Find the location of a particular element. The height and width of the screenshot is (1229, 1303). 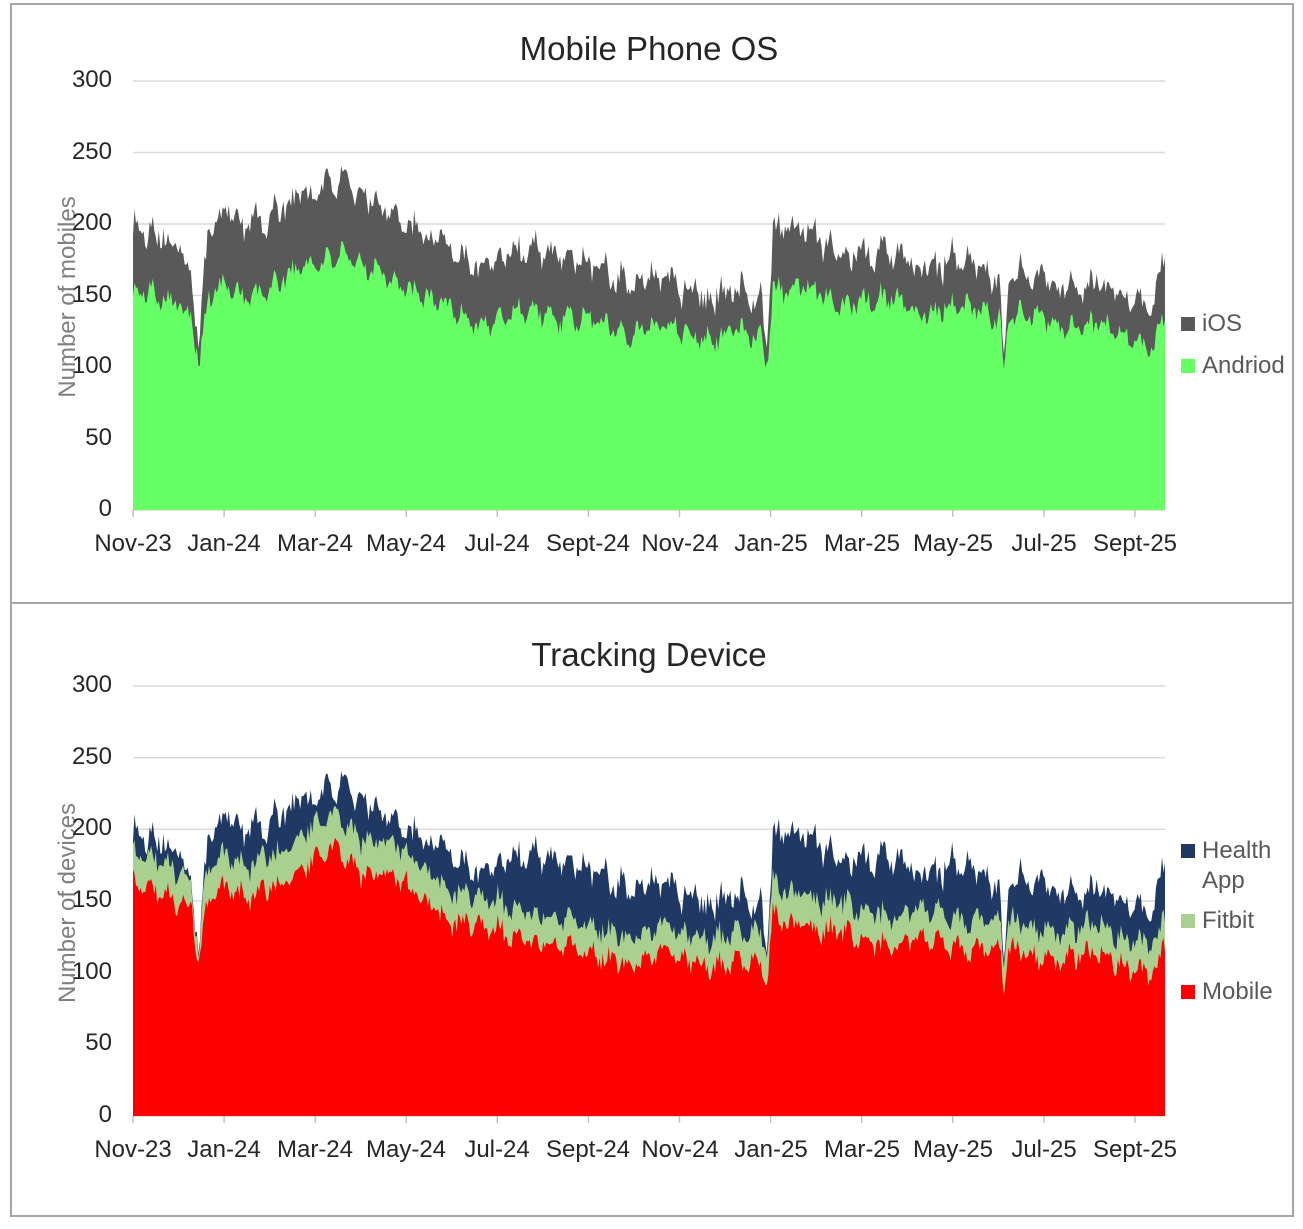

legend-label: Mobile is located at coordinates (1237, 991).